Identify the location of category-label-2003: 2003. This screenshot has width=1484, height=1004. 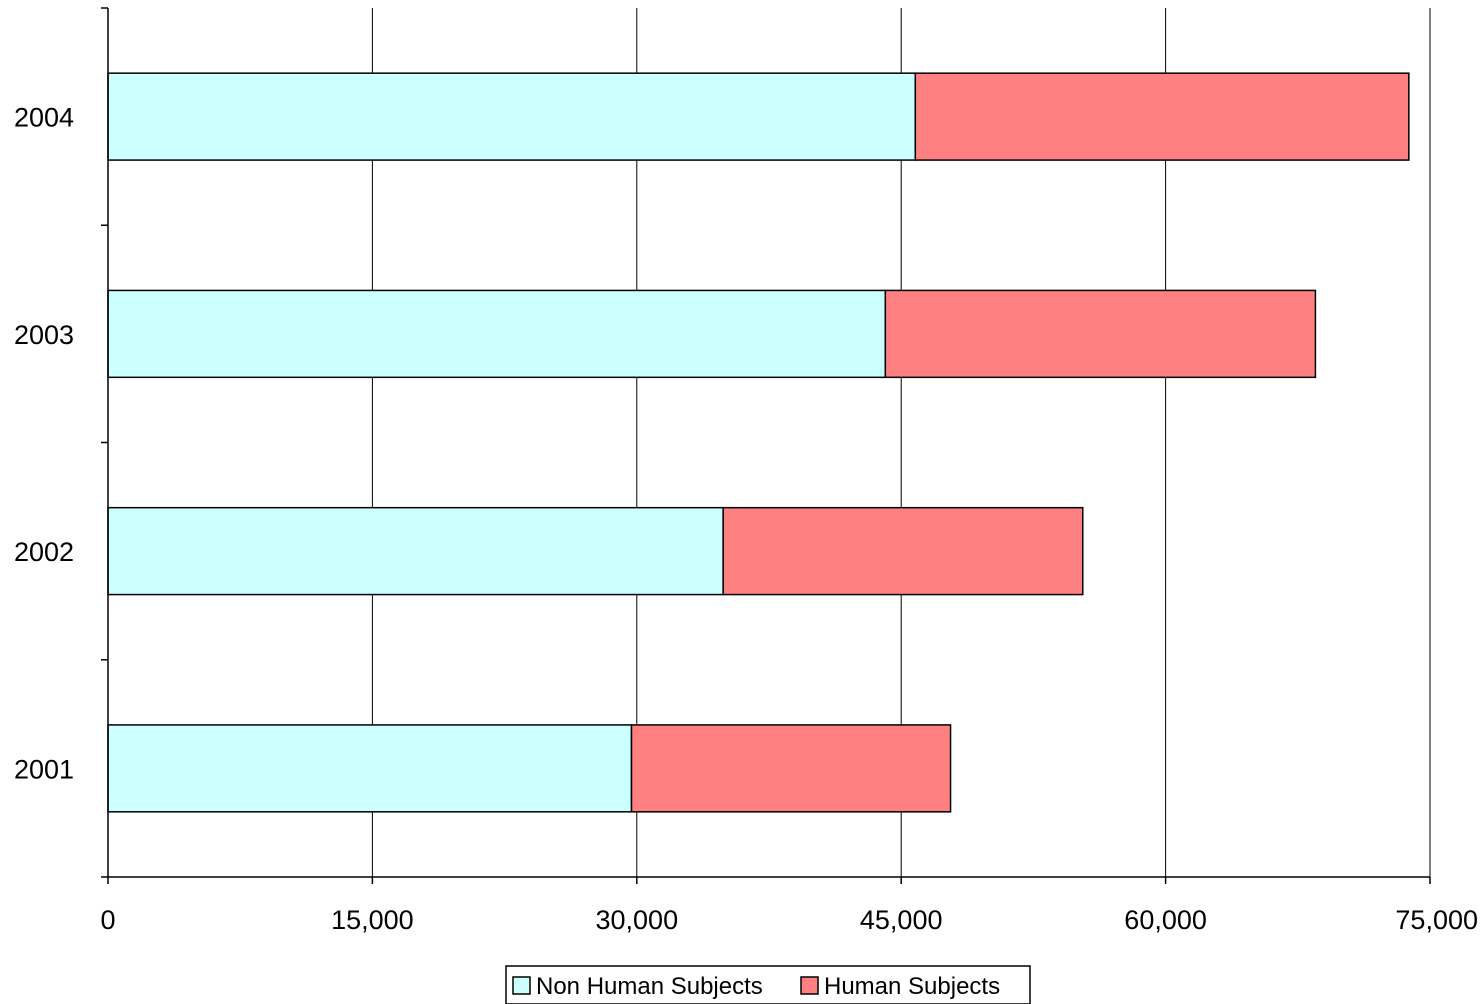
(44, 335).